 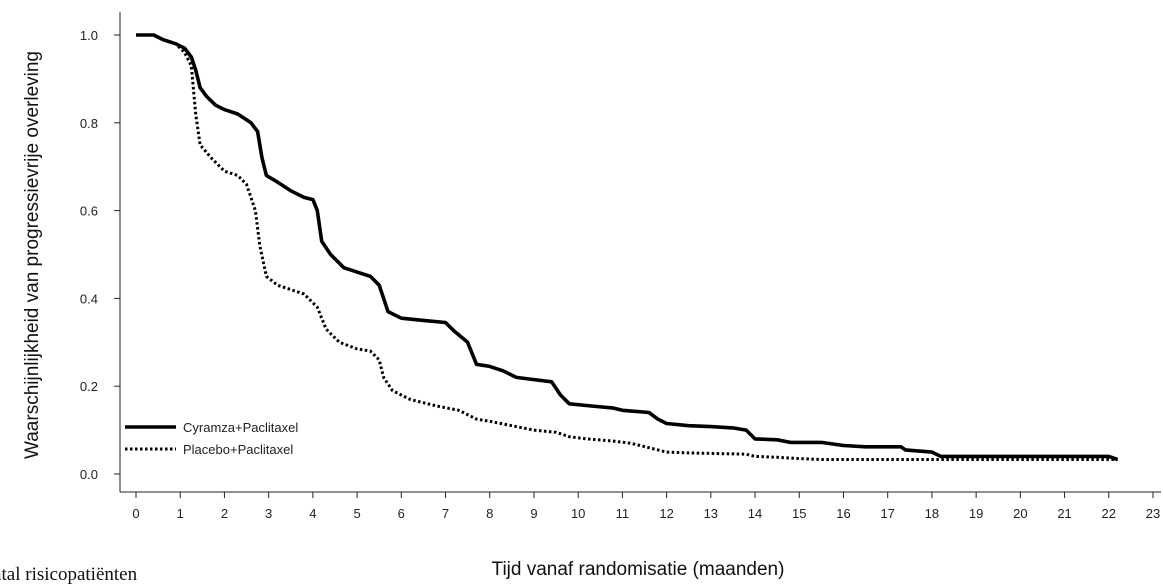 What do you see at coordinates (89, 211) in the screenshot?
I see `y-tick-label: 0.6` at bounding box center [89, 211].